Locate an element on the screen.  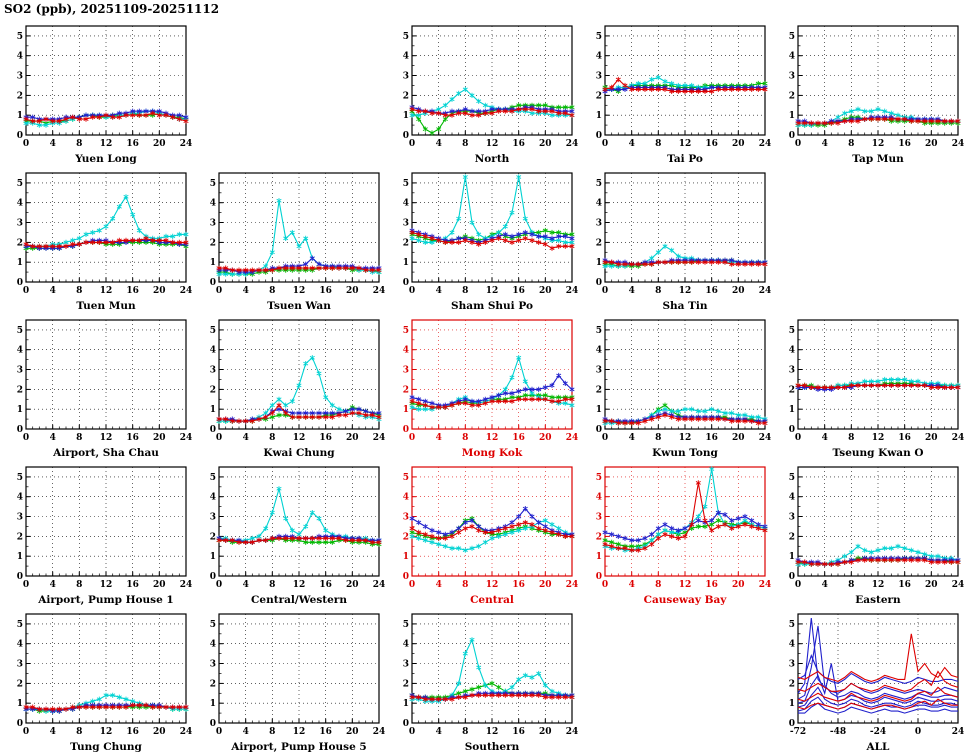
svg-text: Tung Chung is located at coordinates (106, 747).